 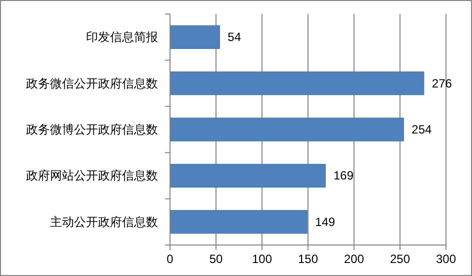 What do you see at coordinates (92, 175) in the screenshot?
I see `y-tick-label: 政府网站公开政府信息数` at bounding box center [92, 175].